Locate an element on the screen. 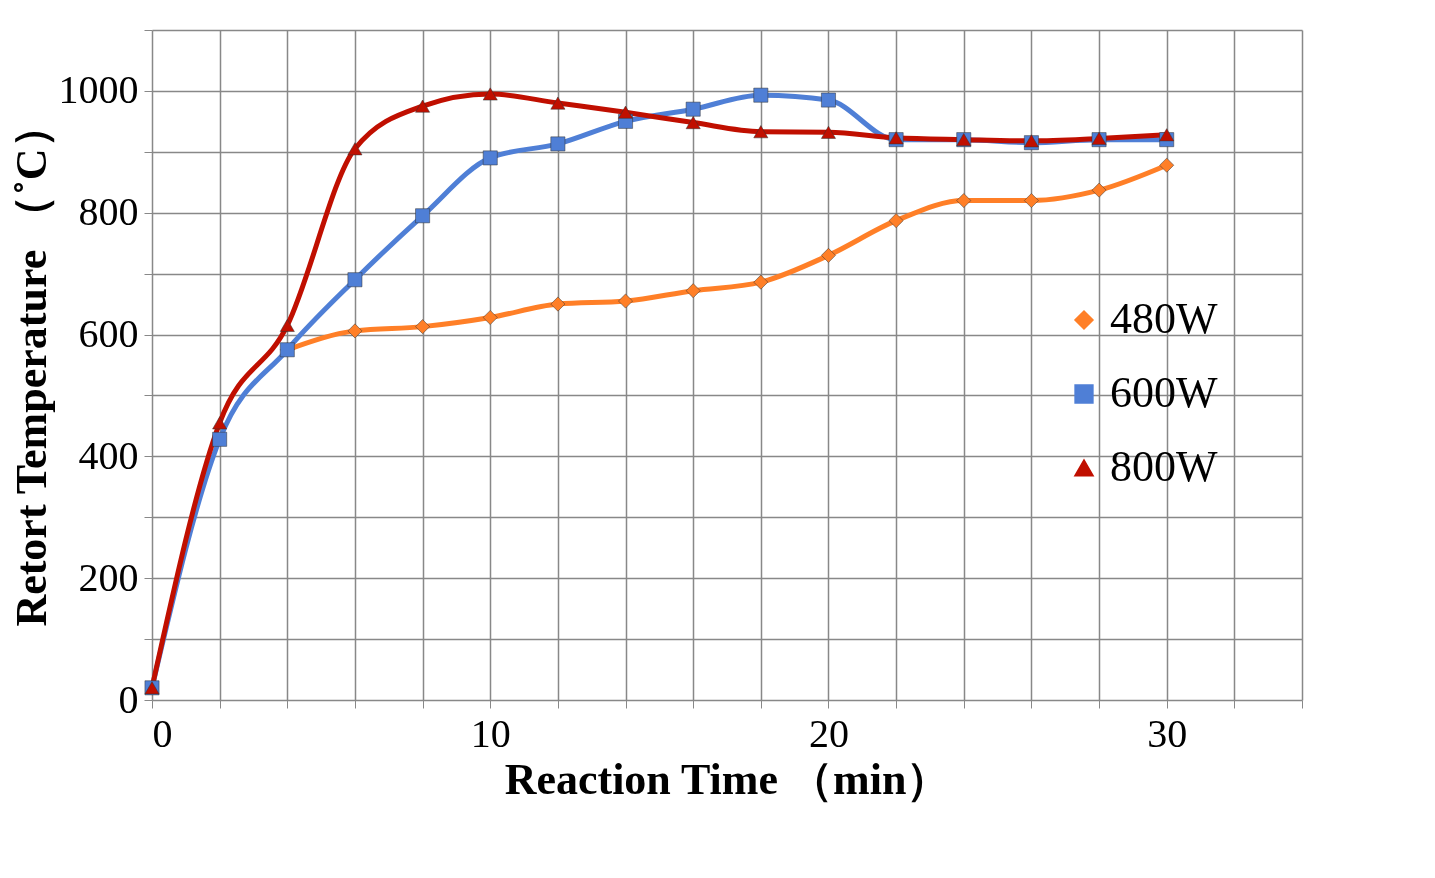  y-tick-label: 200 is located at coordinates (108, 577).